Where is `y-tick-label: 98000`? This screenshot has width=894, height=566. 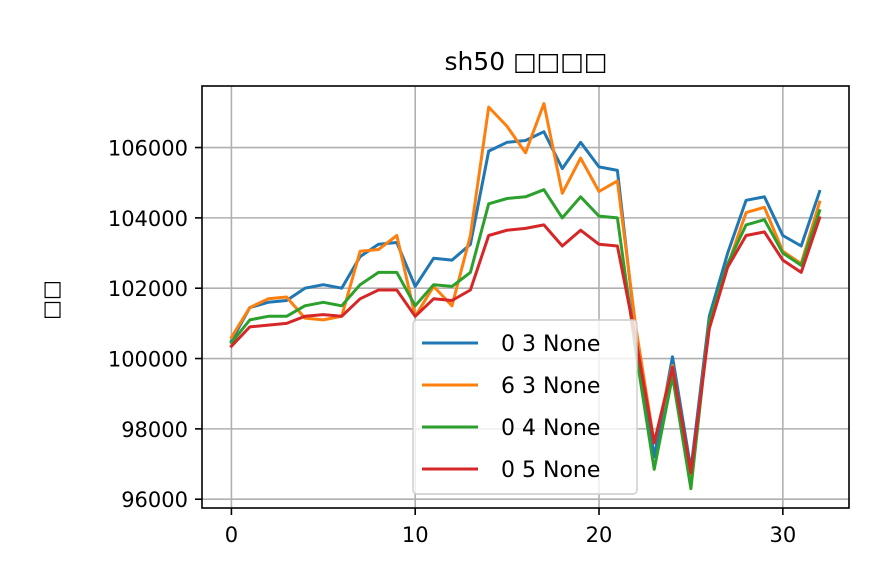 y-tick-label: 98000 is located at coordinates (154, 430).